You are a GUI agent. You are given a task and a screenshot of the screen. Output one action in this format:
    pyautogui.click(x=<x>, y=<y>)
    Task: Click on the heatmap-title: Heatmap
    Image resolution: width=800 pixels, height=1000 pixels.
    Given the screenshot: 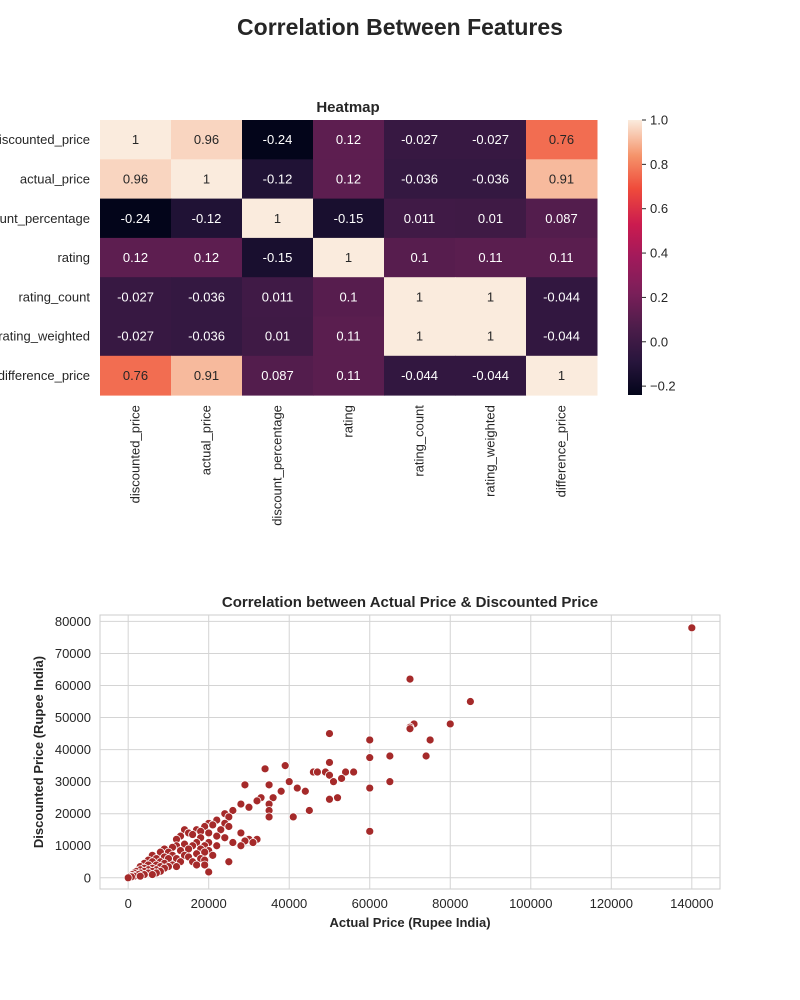 What is the action you would take?
    pyautogui.click(x=347, y=107)
    